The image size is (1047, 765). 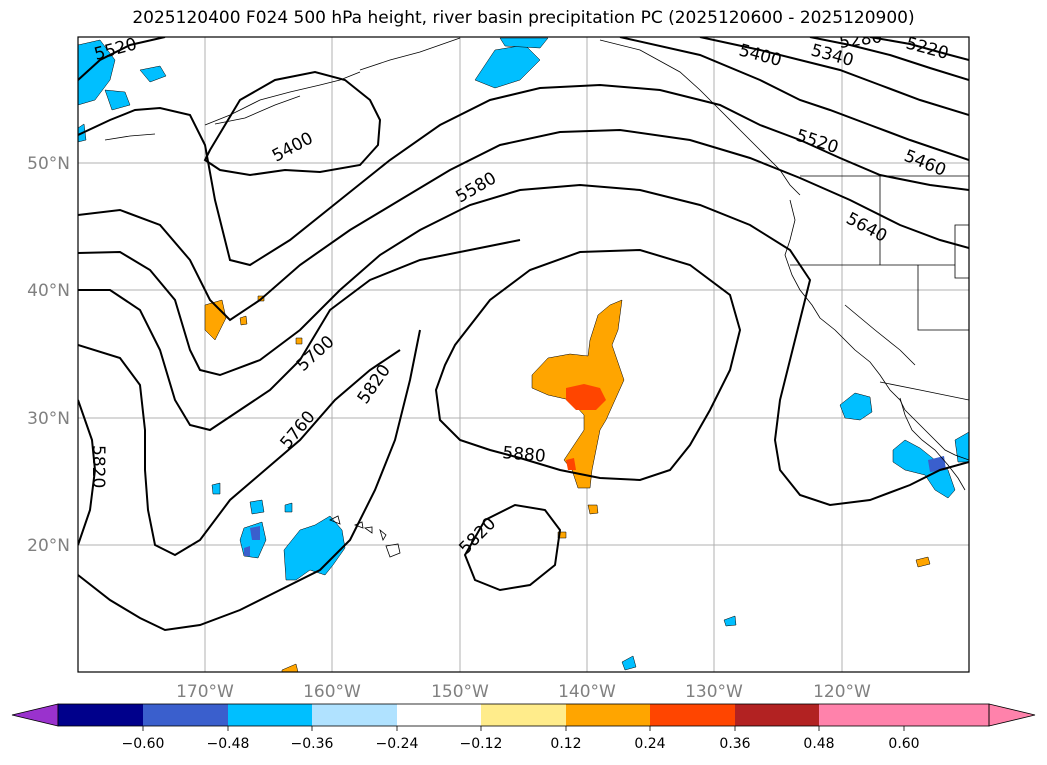 What do you see at coordinates (523, 692) in the screenshot?
I see `longitude-labels: 170°W 160°W 150°W 140°W 130°W 120°W` at bounding box center [523, 692].